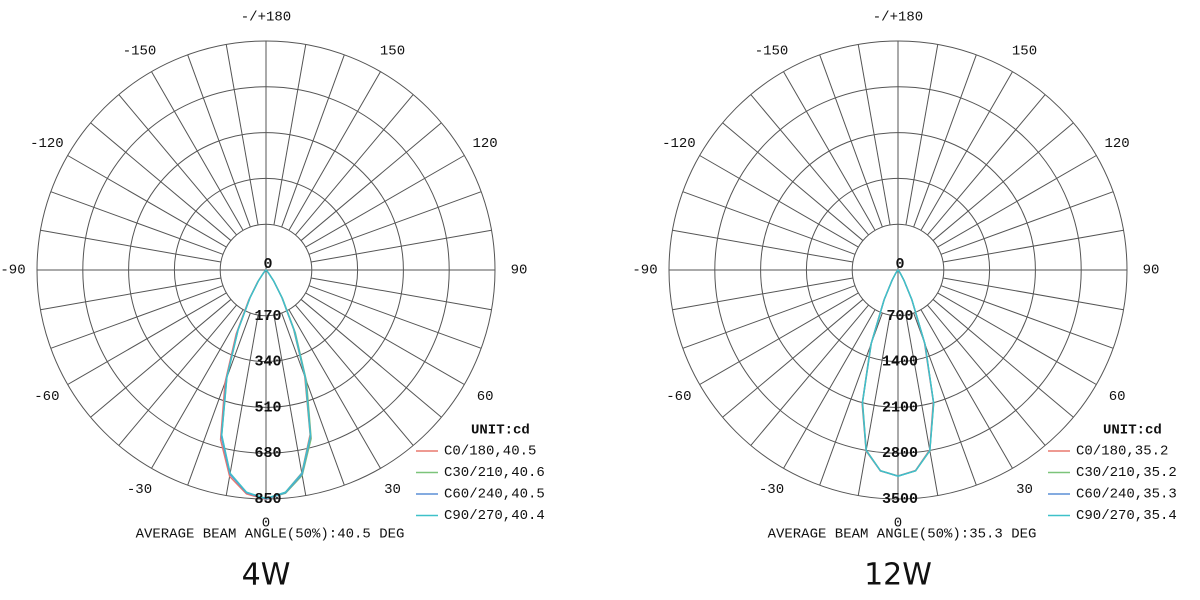 This screenshot has height=600, width=1200. Describe the element at coordinates (900, 453) in the screenshot. I see `radial-tick-label: 2800` at that location.